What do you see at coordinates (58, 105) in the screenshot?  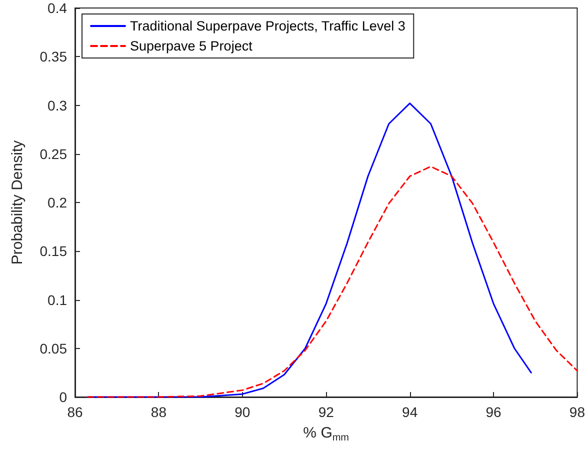 I see `y-tick-label: 0.3` at bounding box center [58, 105].